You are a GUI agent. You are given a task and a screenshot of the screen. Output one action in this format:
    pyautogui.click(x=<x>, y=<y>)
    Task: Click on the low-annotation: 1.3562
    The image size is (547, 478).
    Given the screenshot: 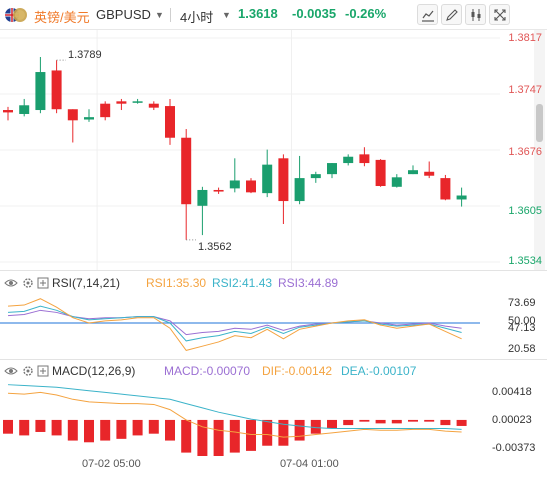 What is the action you would take?
    pyautogui.click(x=215, y=247)
    